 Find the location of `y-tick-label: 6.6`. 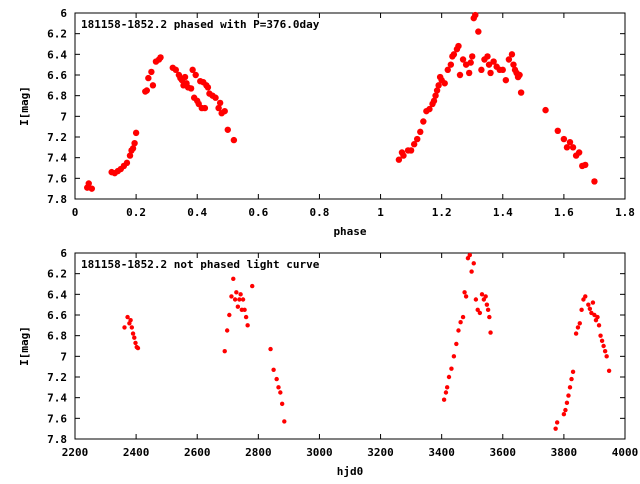

y-tick-label: 6.6 is located at coordinates (57, 75).